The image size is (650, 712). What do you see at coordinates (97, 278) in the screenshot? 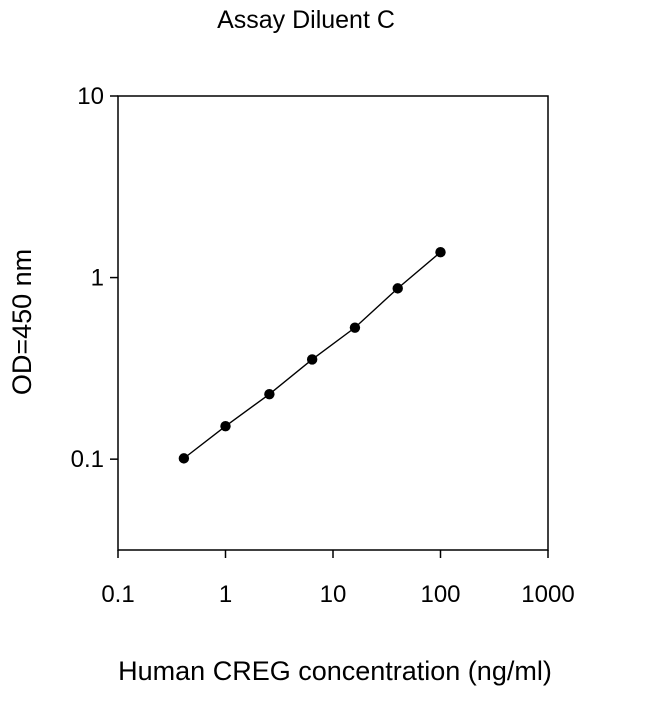
I see `y-tick-label: 1` at bounding box center [97, 278].